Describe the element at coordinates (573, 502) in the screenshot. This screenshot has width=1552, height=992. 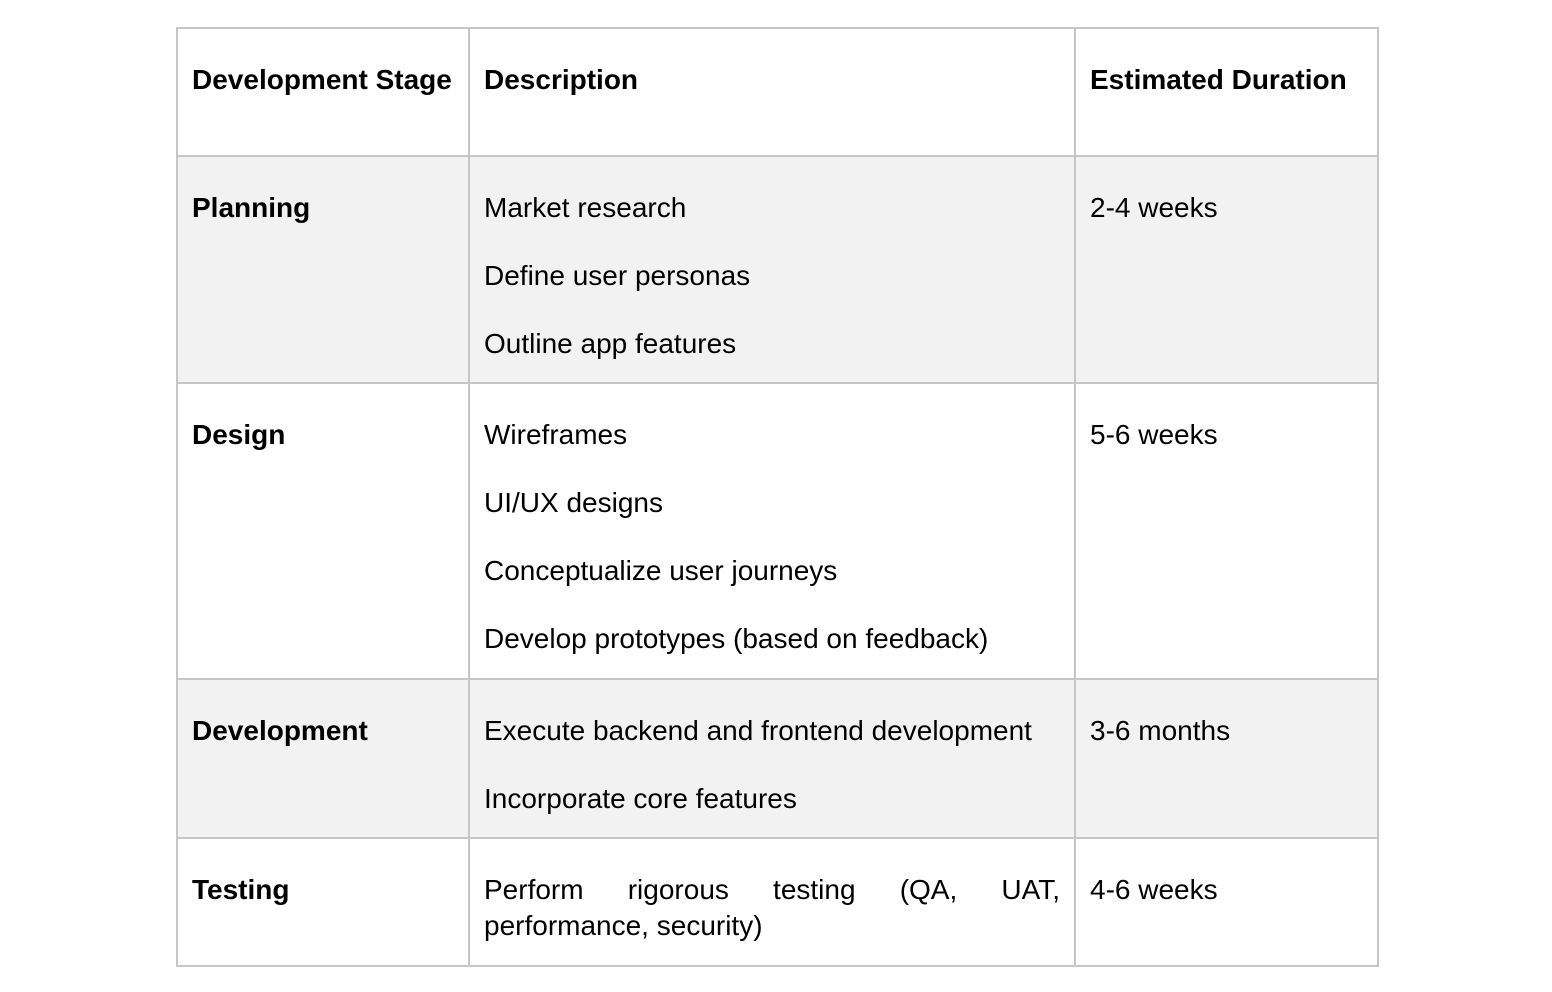
I see `description-item: UI/UX designs` at that location.